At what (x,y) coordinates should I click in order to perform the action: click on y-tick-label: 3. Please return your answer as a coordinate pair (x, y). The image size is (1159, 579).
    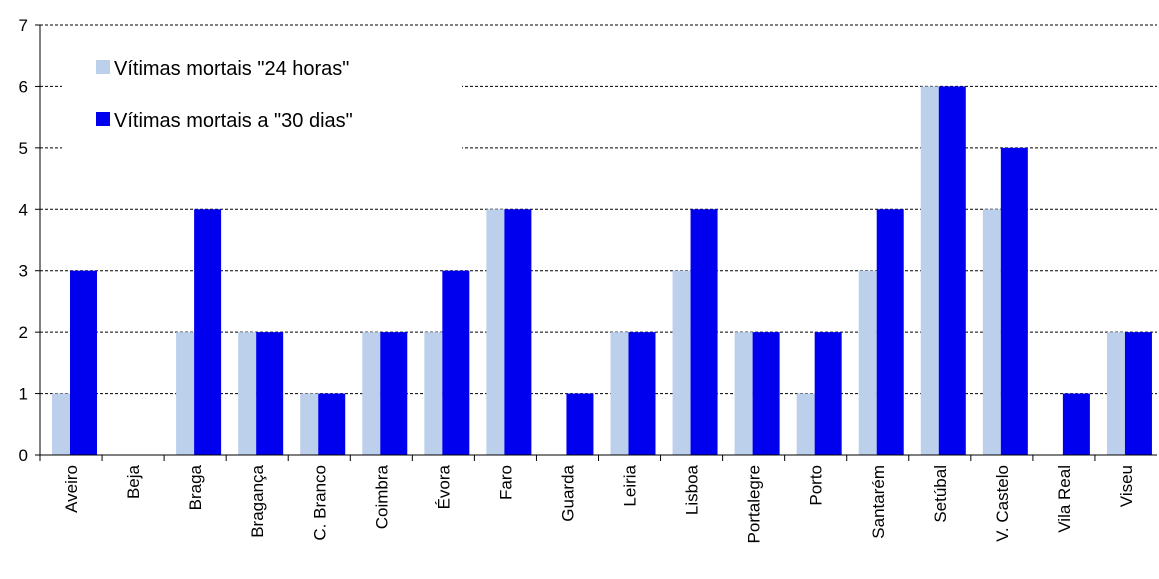
    Looking at the image, I should click on (23, 271).